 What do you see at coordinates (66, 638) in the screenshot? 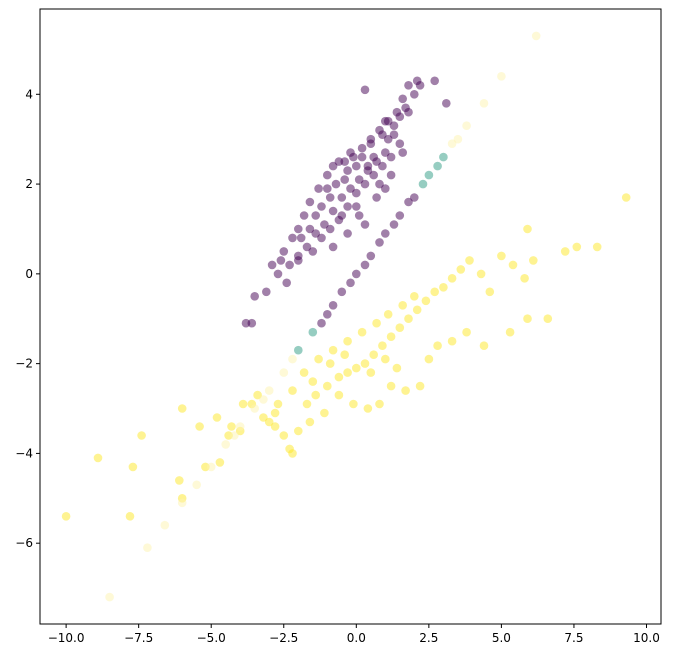
I see `x-tick-label: −10.0` at bounding box center [66, 638].